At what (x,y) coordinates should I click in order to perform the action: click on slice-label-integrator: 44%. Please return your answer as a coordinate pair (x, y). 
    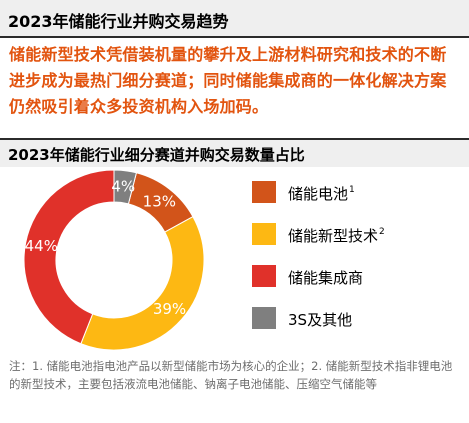
    Looking at the image, I should click on (41, 246).